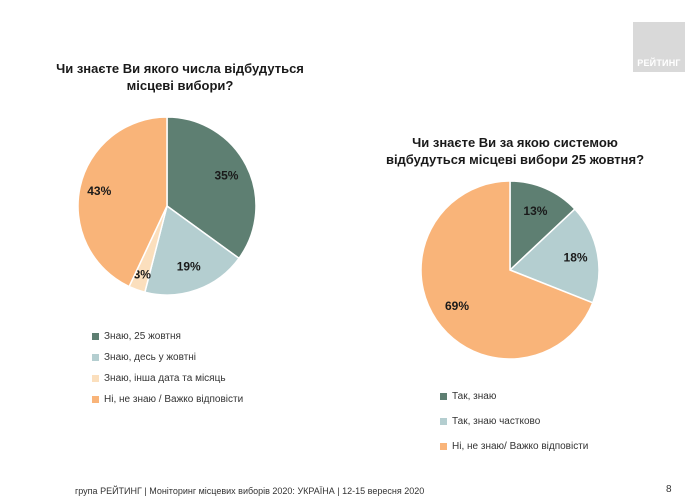  I want to click on chart1-slice-label-3: 43%, so click(99, 191).